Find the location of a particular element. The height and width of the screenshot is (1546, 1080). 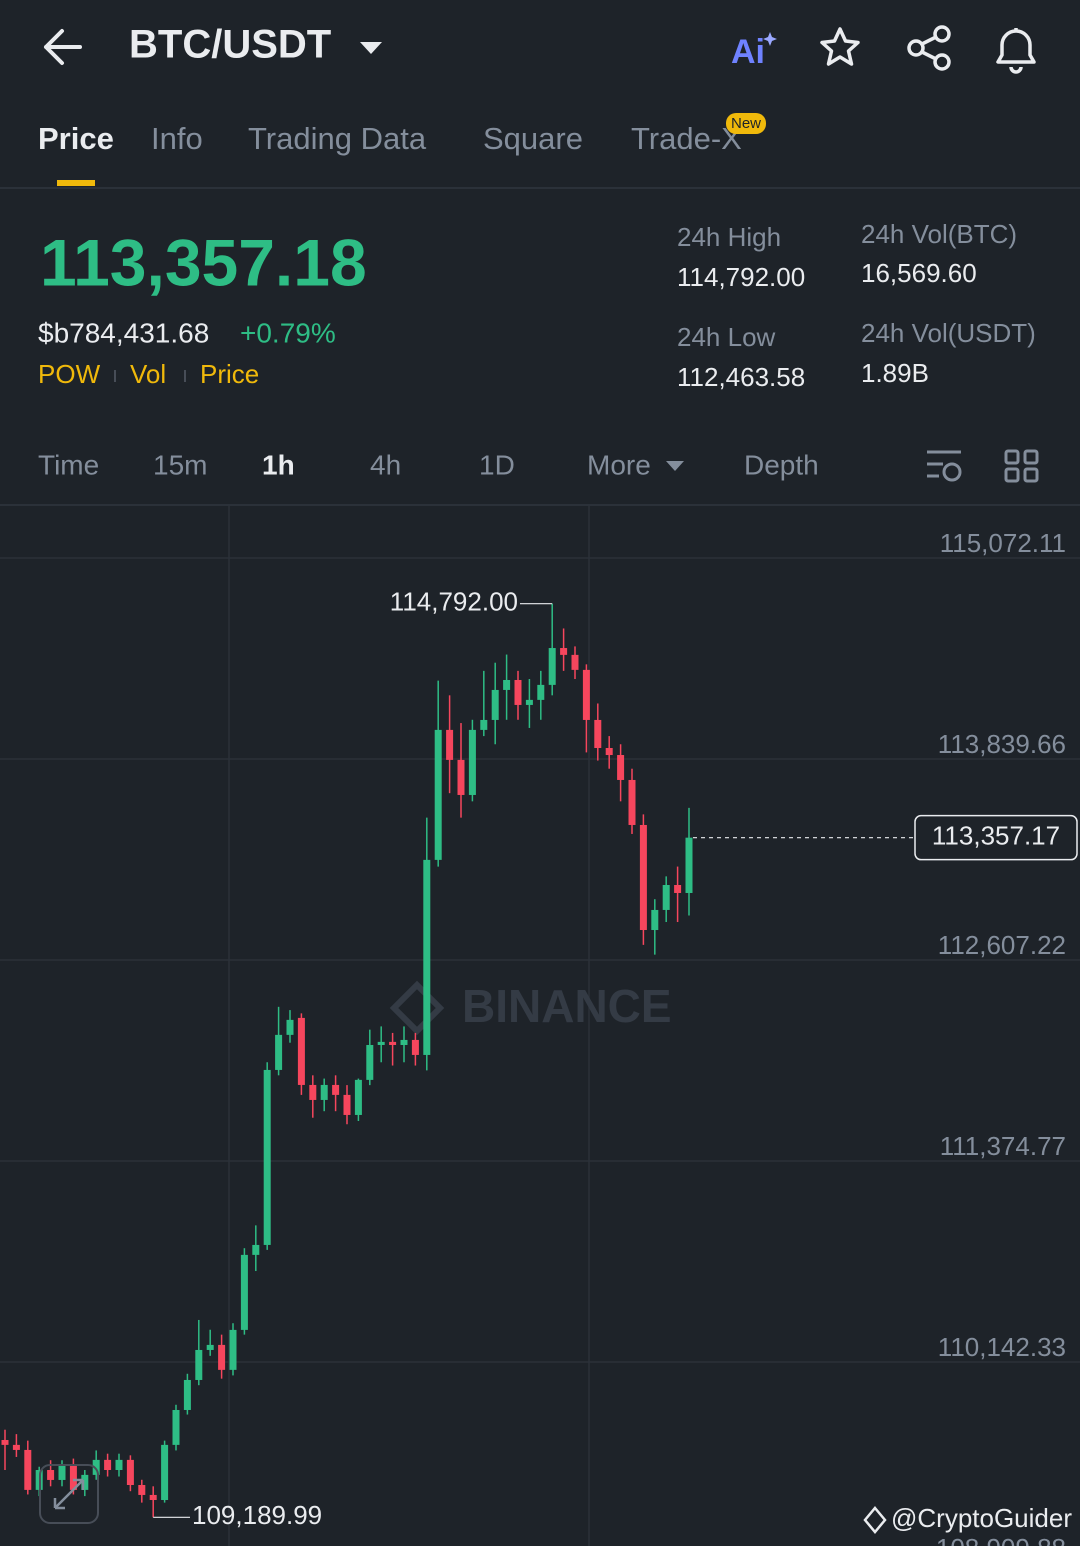

favorite-button is located at coordinates (840, 46).